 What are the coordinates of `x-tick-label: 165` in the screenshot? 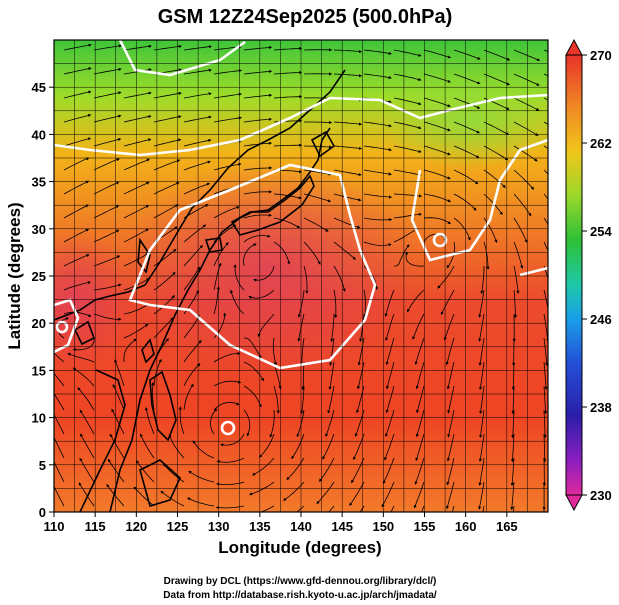 It's located at (507, 526).